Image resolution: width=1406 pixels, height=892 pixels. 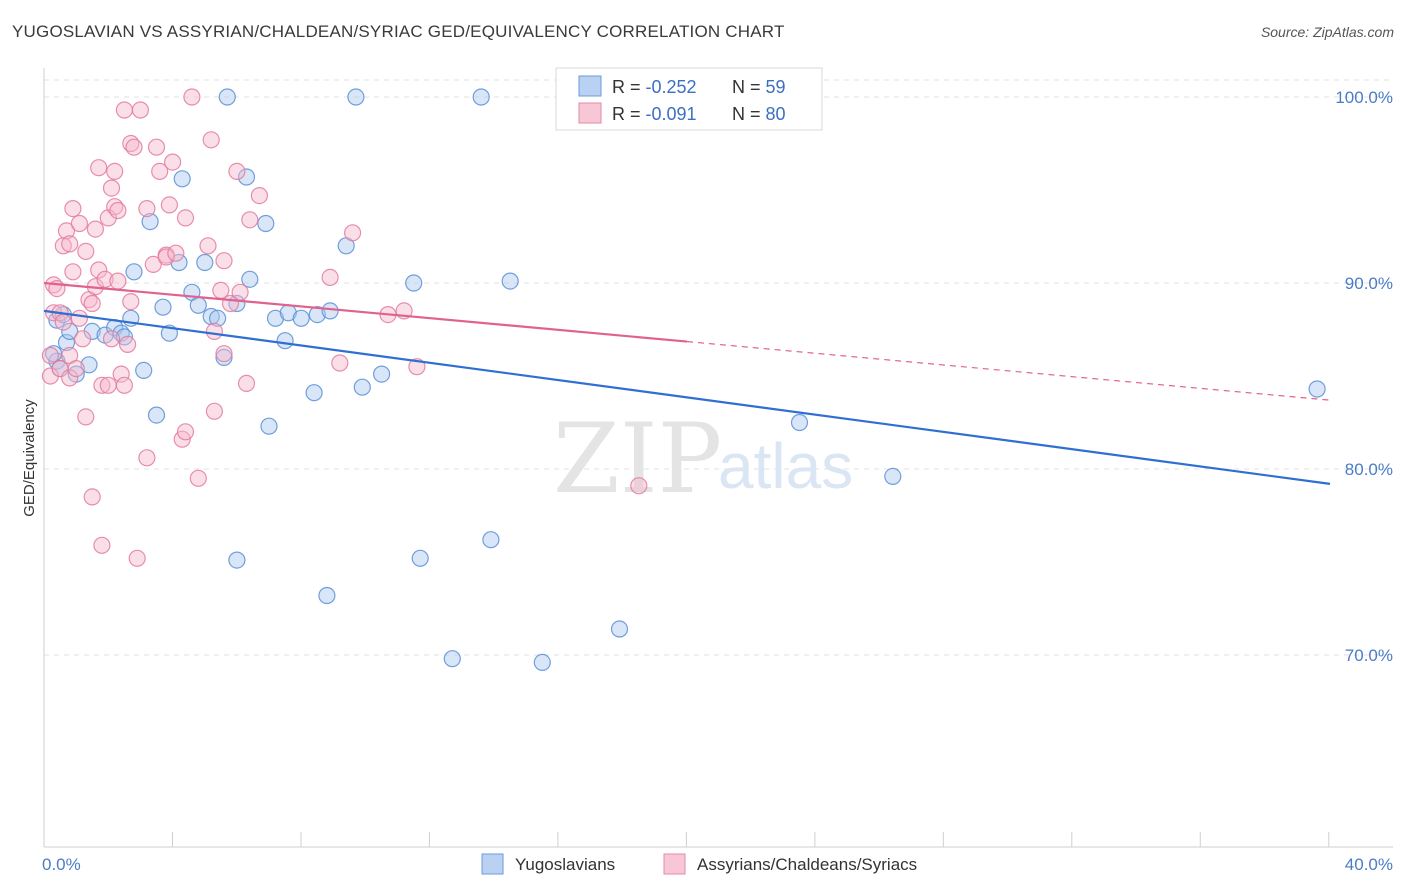 I want to click on y-tick-label: 100.0%, so click(x=1364, y=97).